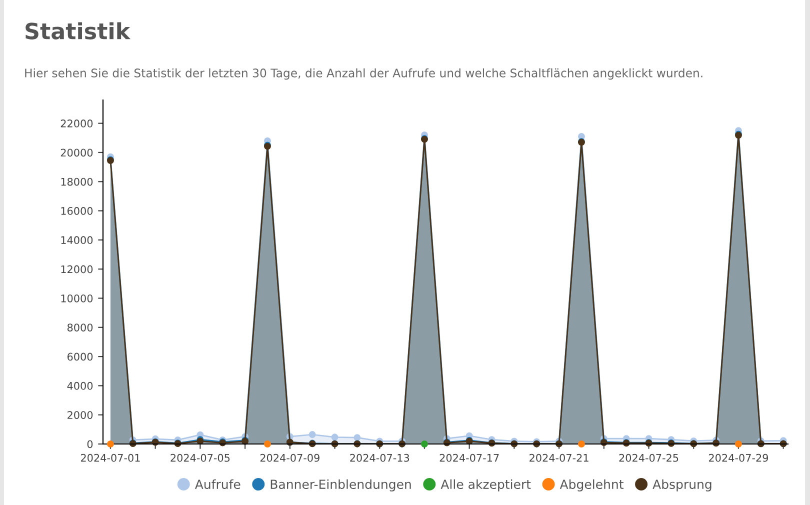 The width and height of the screenshot is (810, 505). I want to click on chart-title: Statistik, so click(78, 31).